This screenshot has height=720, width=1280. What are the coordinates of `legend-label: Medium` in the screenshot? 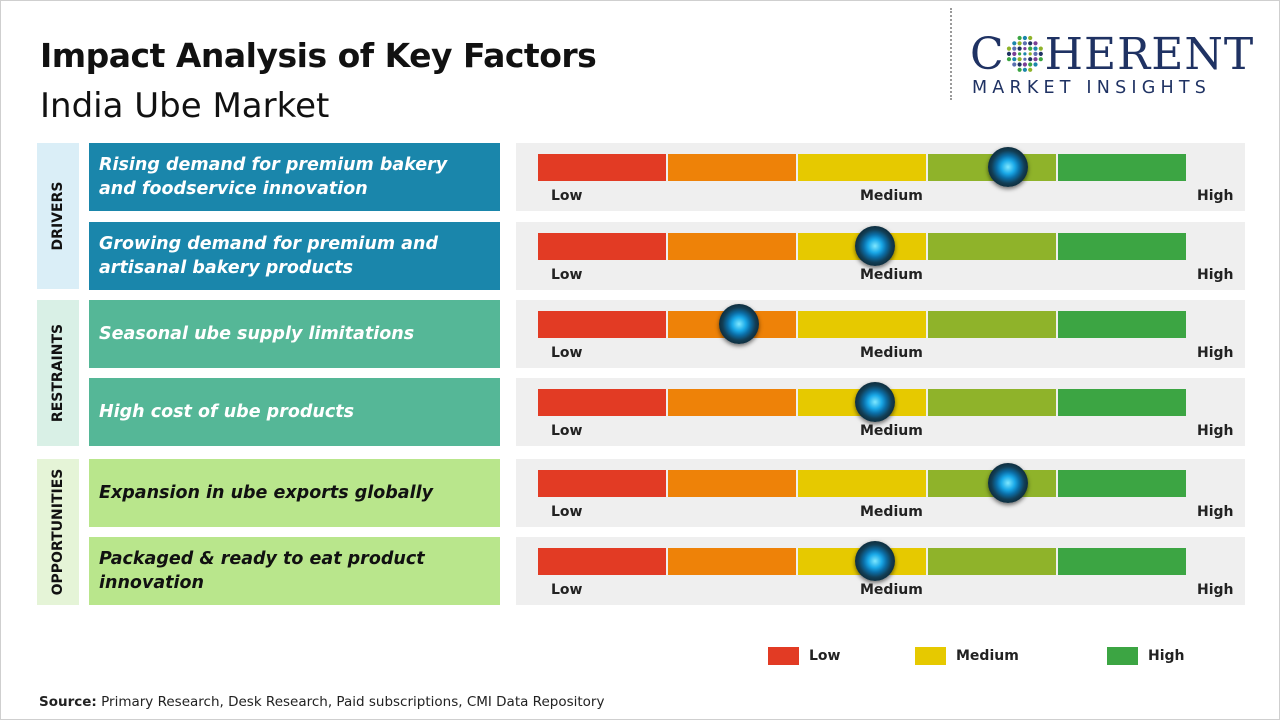 It's located at (987, 656).